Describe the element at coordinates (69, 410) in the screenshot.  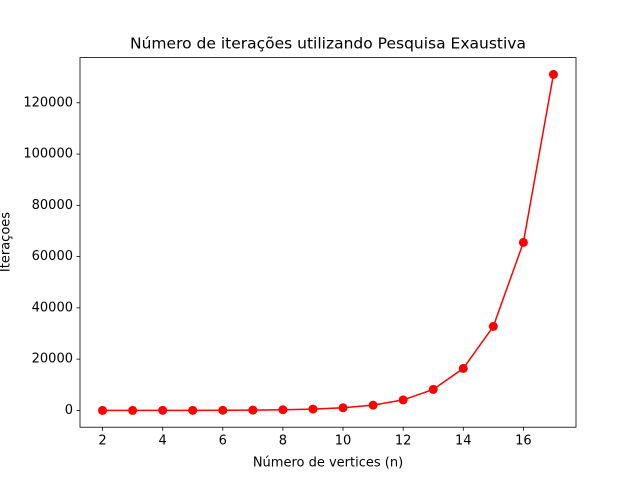
I see `y-tick-label: 0` at that location.